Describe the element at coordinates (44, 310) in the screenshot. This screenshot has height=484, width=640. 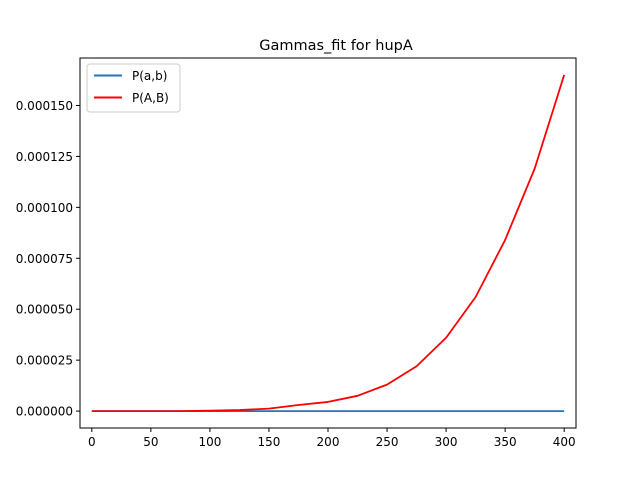
I see `y-tick-label: 0.000050` at that location.